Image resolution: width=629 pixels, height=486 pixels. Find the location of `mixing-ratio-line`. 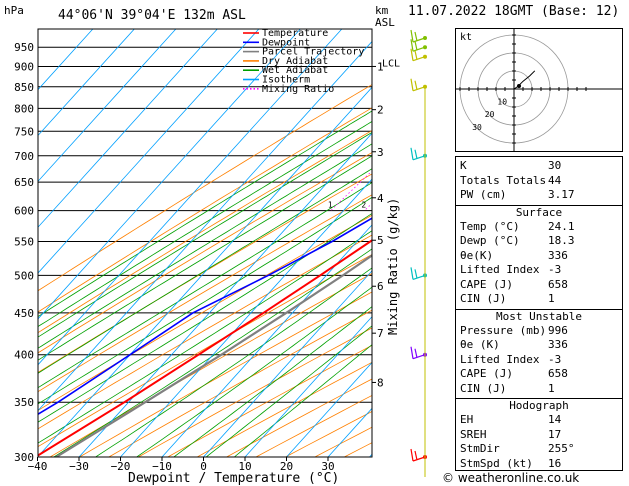

mixing-ratio-line is located at coordinates (351, 190).